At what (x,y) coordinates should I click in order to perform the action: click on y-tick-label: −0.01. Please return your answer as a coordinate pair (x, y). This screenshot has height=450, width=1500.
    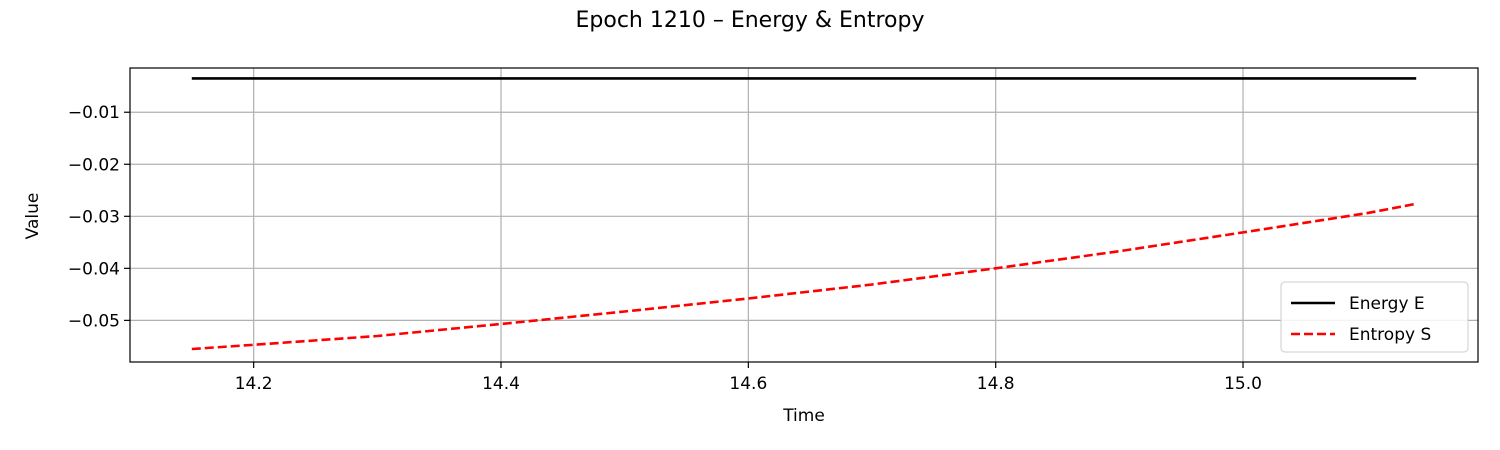
    Looking at the image, I should click on (94, 113).